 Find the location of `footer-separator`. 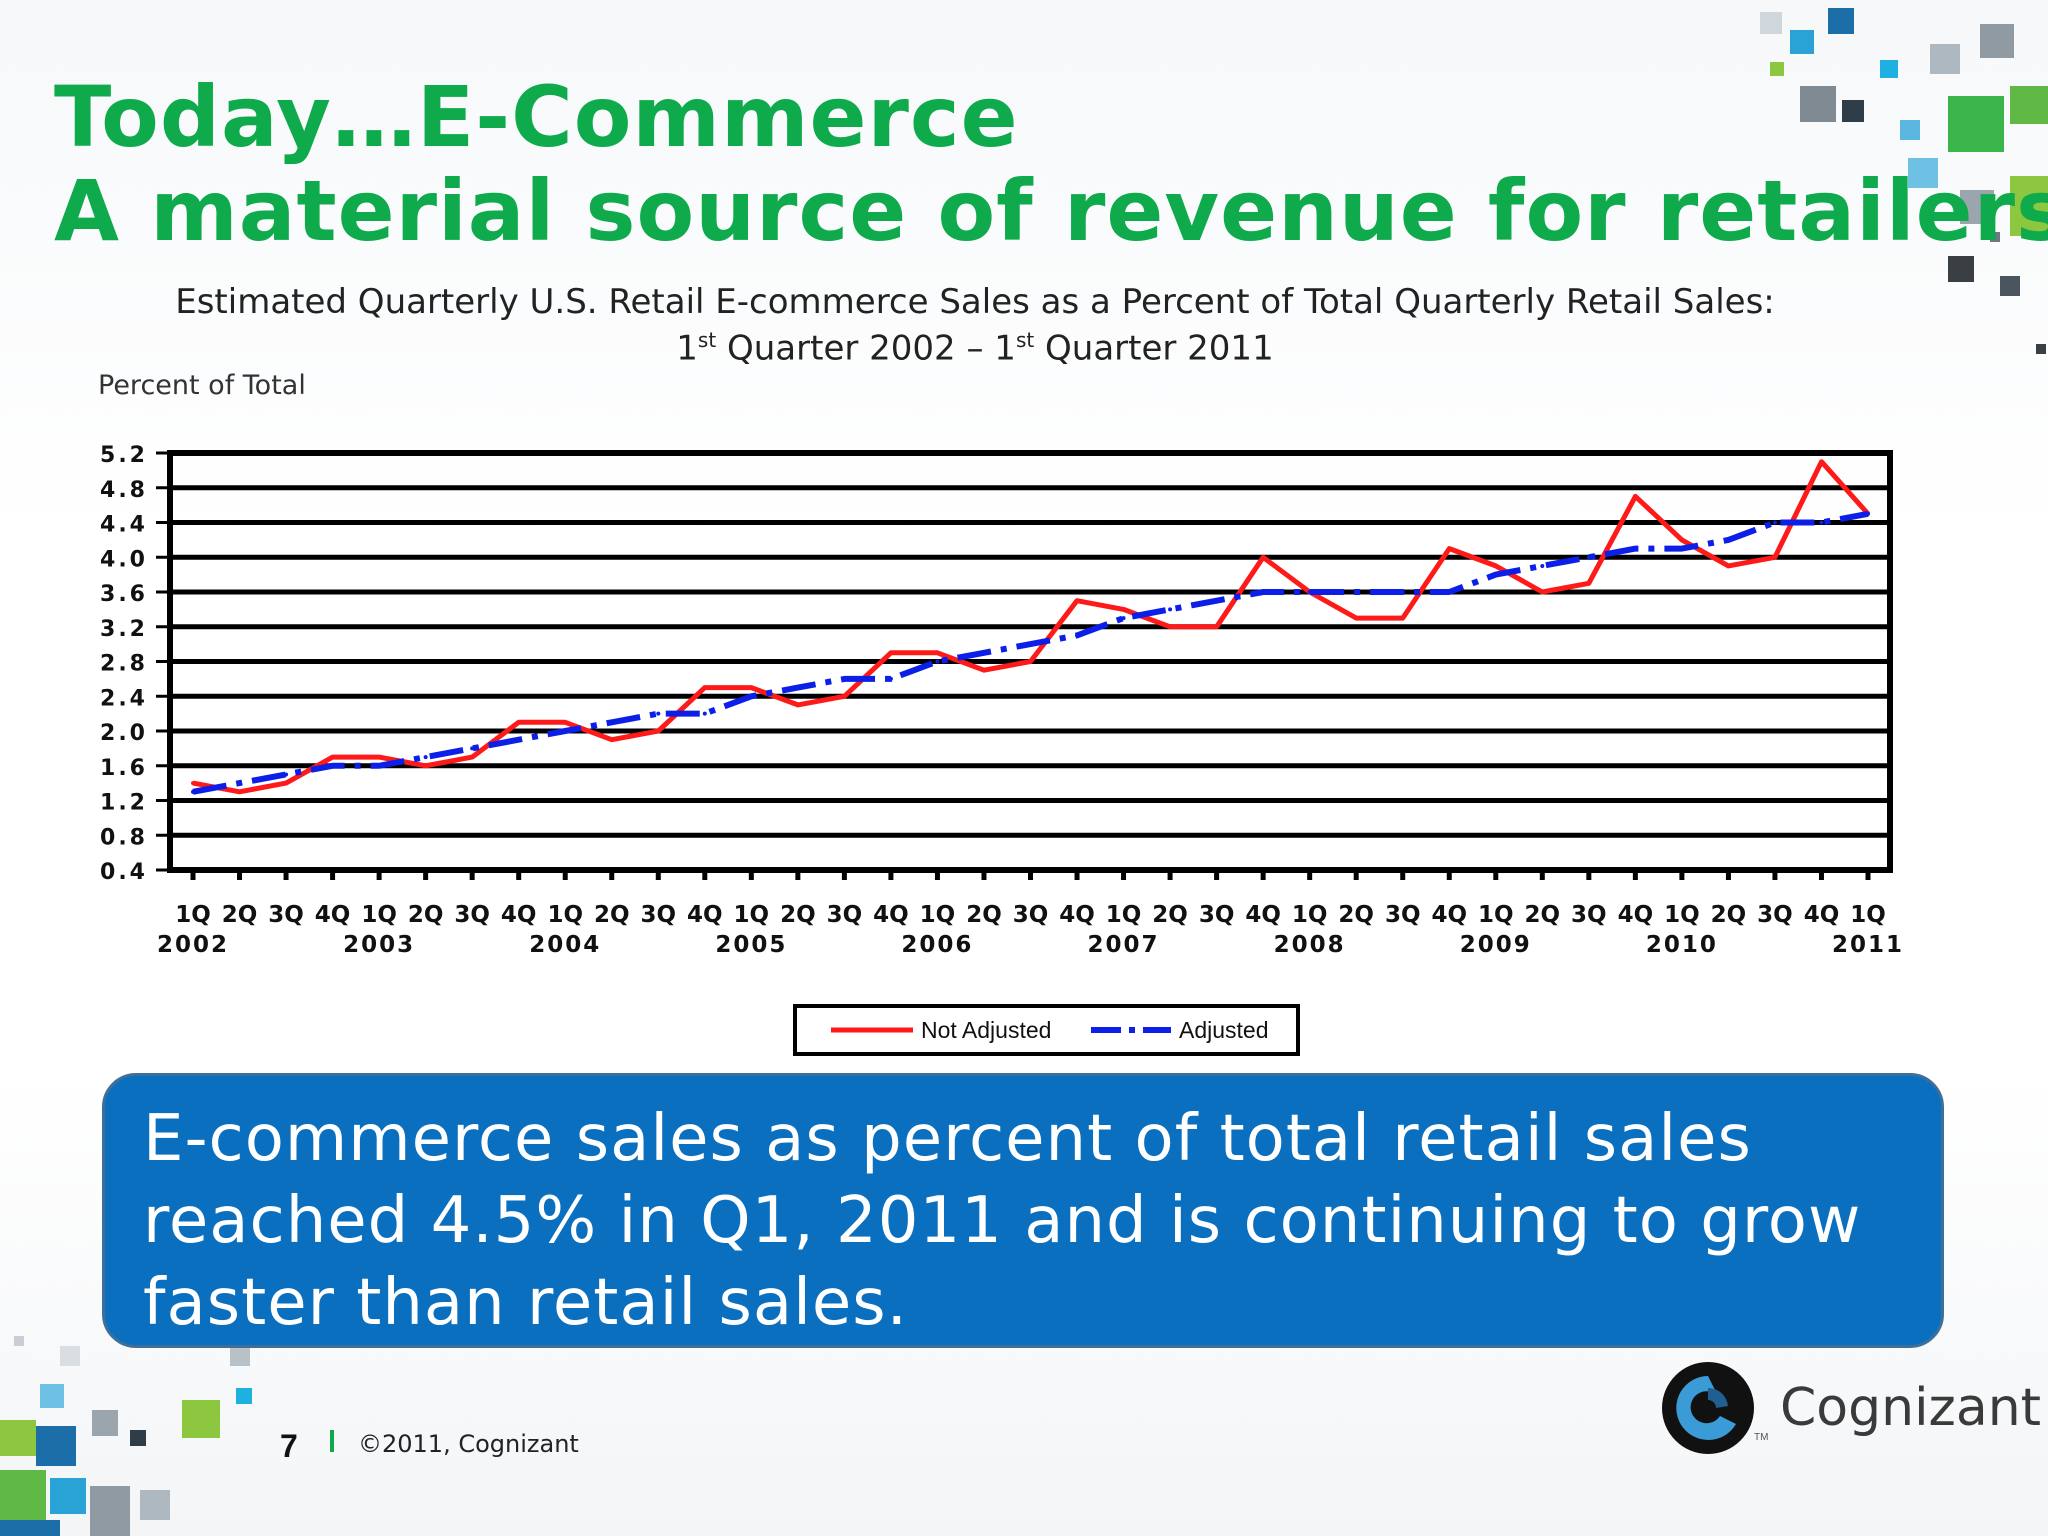

footer-separator is located at coordinates (332, 1441).